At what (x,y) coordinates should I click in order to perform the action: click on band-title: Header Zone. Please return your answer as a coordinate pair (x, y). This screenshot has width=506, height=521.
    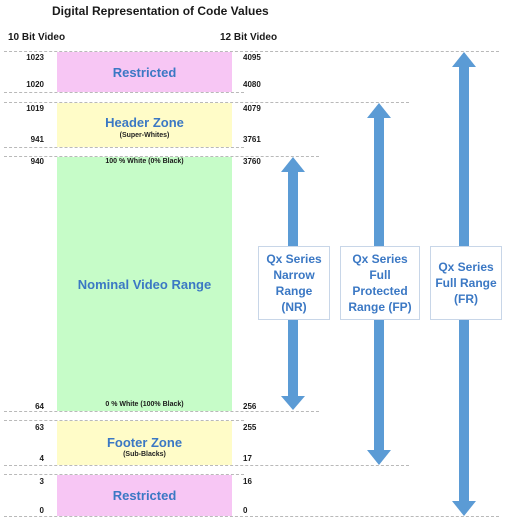
    Looking at the image, I should click on (144, 122).